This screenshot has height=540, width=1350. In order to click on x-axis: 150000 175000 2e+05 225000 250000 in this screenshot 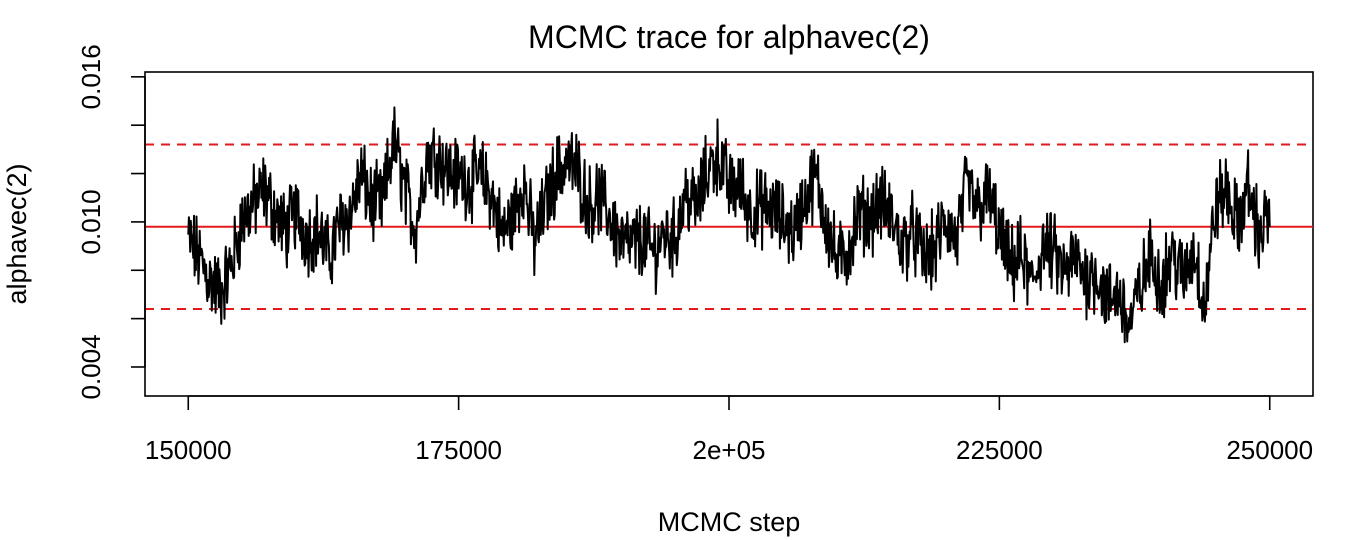, I will do `click(729, 430)`.